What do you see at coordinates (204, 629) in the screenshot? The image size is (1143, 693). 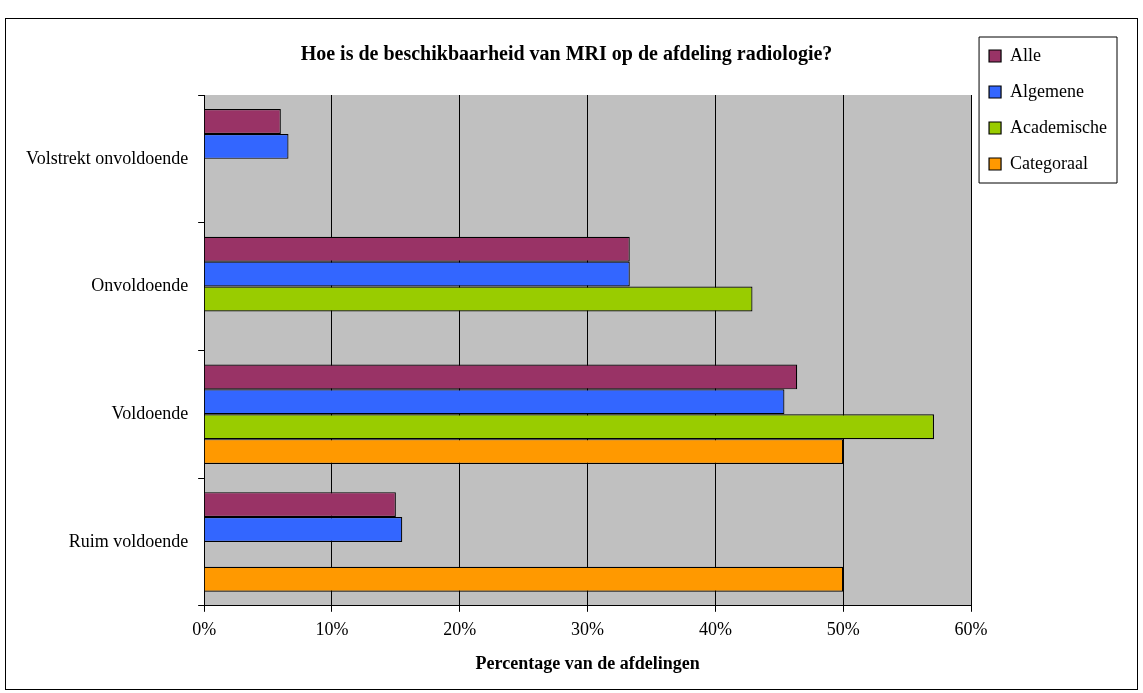 I see `x-tick-label: 0%` at bounding box center [204, 629].